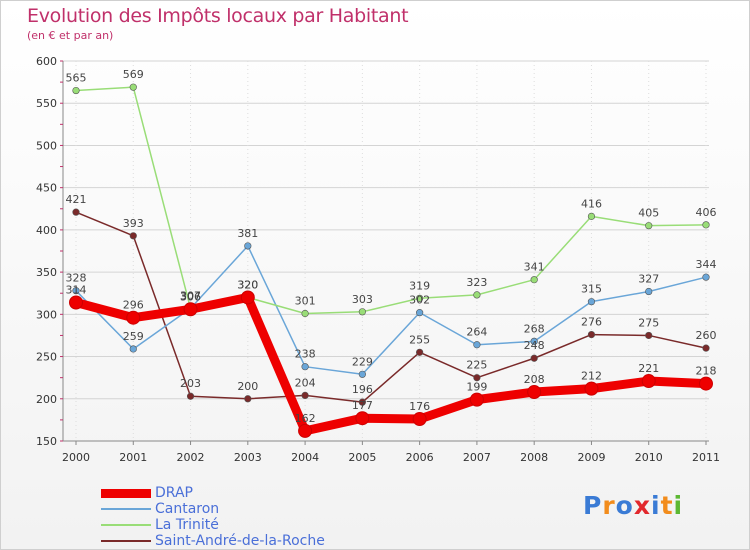  I want to click on data-label: 212, so click(591, 376).